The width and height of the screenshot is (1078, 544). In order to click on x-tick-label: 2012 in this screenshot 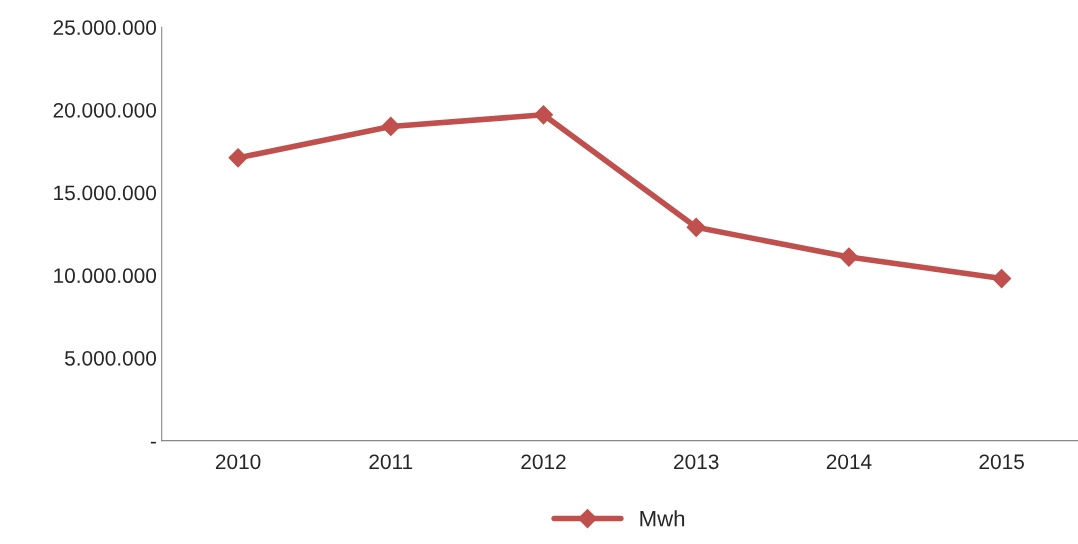, I will do `click(543, 462)`.